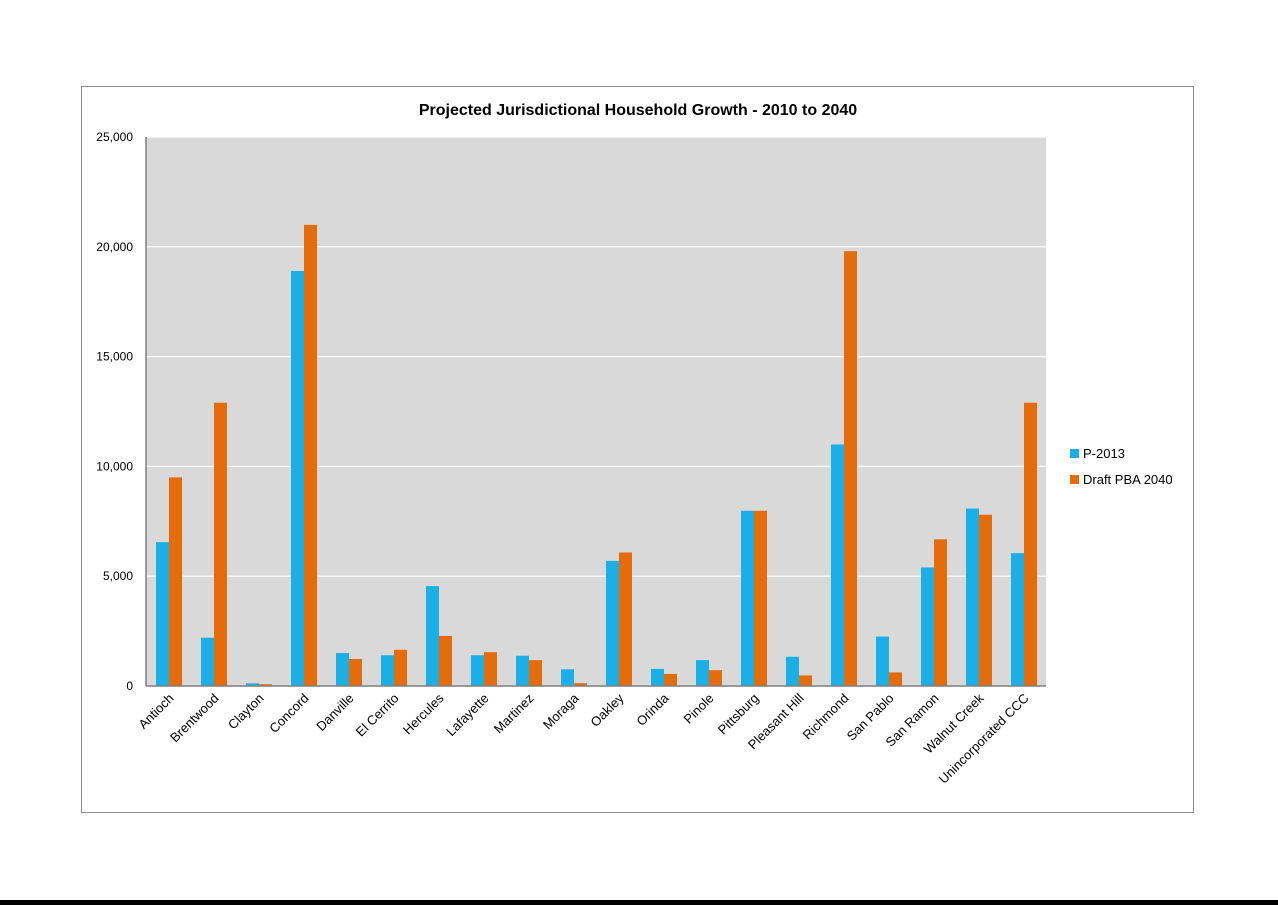  What do you see at coordinates (288, 713) in the screenshot?
I see `x-category-label: Concord` at bounding box center [288, 713].